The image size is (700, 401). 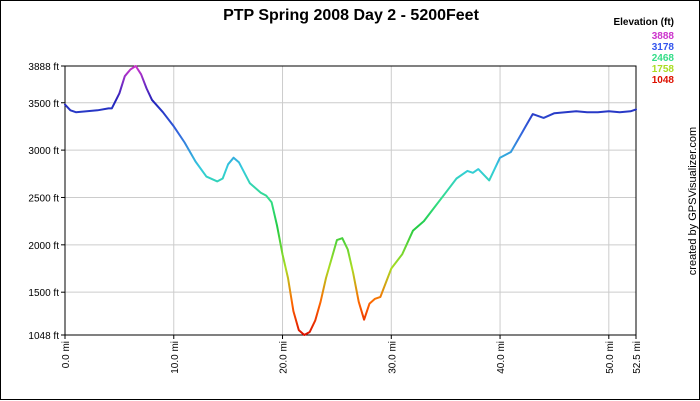 I want to click on legend-entry: 1048, so click(x=663, y=80).